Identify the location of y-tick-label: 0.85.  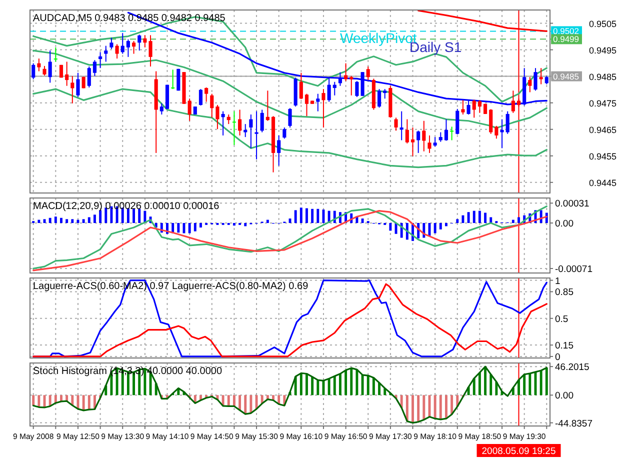
(564, 292).